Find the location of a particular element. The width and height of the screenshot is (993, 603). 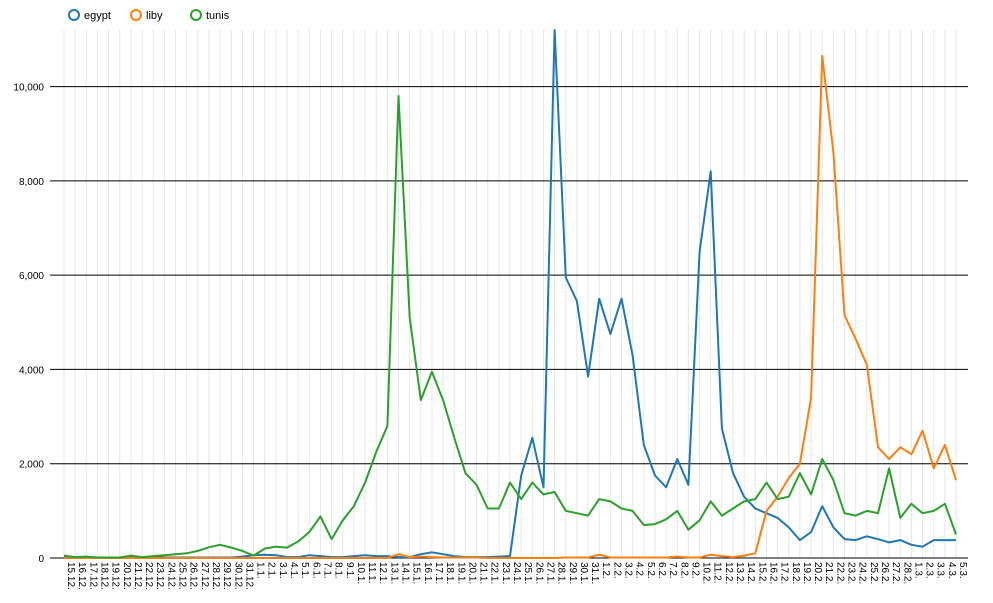

legend-label: egypt is located at coordinates (97, 16).